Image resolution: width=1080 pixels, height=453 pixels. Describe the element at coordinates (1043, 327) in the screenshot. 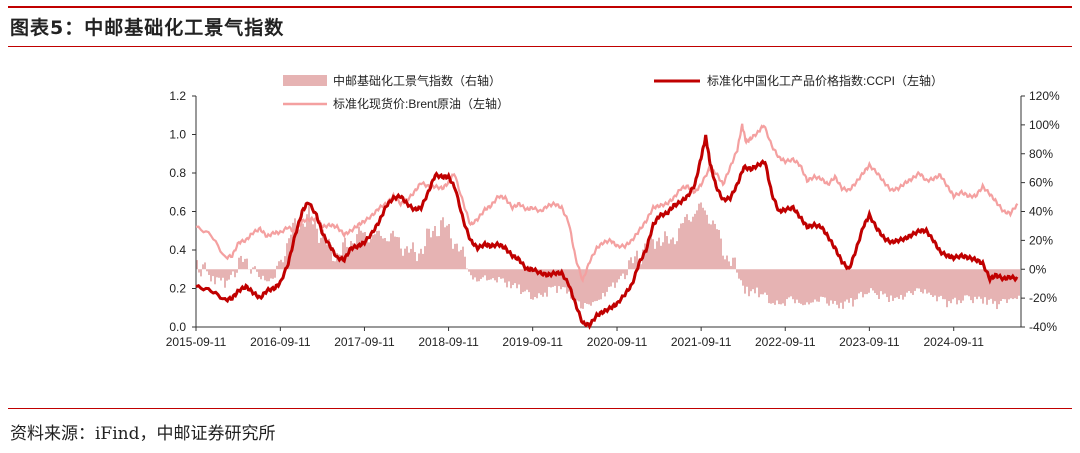

I see `right-tick-label: -40%` at that location.